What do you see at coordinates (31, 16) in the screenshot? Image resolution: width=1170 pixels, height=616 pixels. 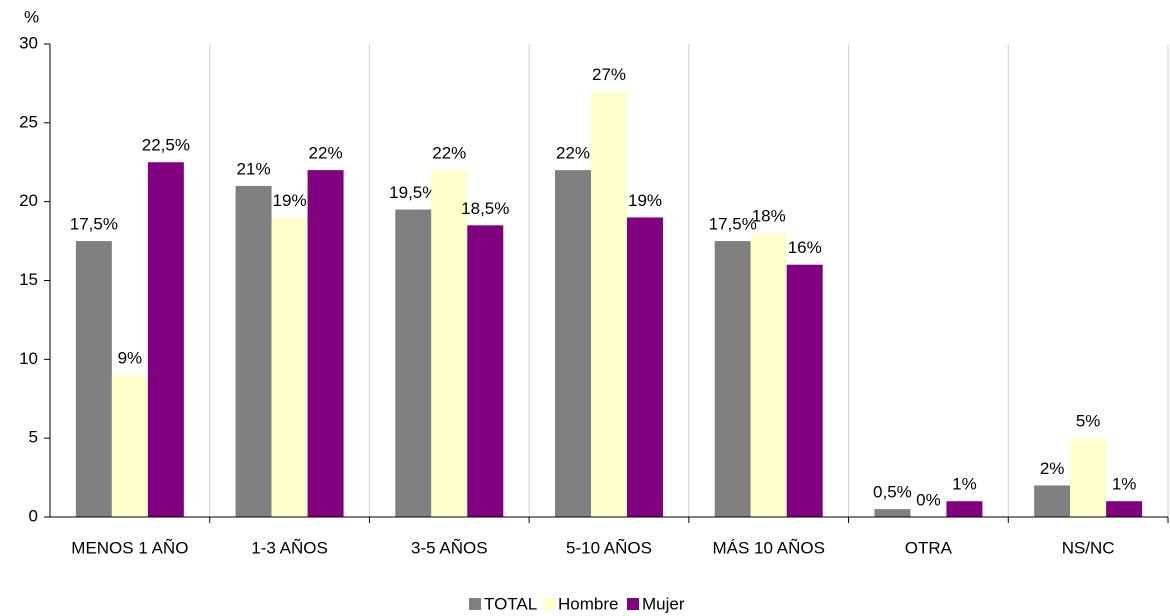 I see `y-axis-label: %` at bounding box center [31, 16].